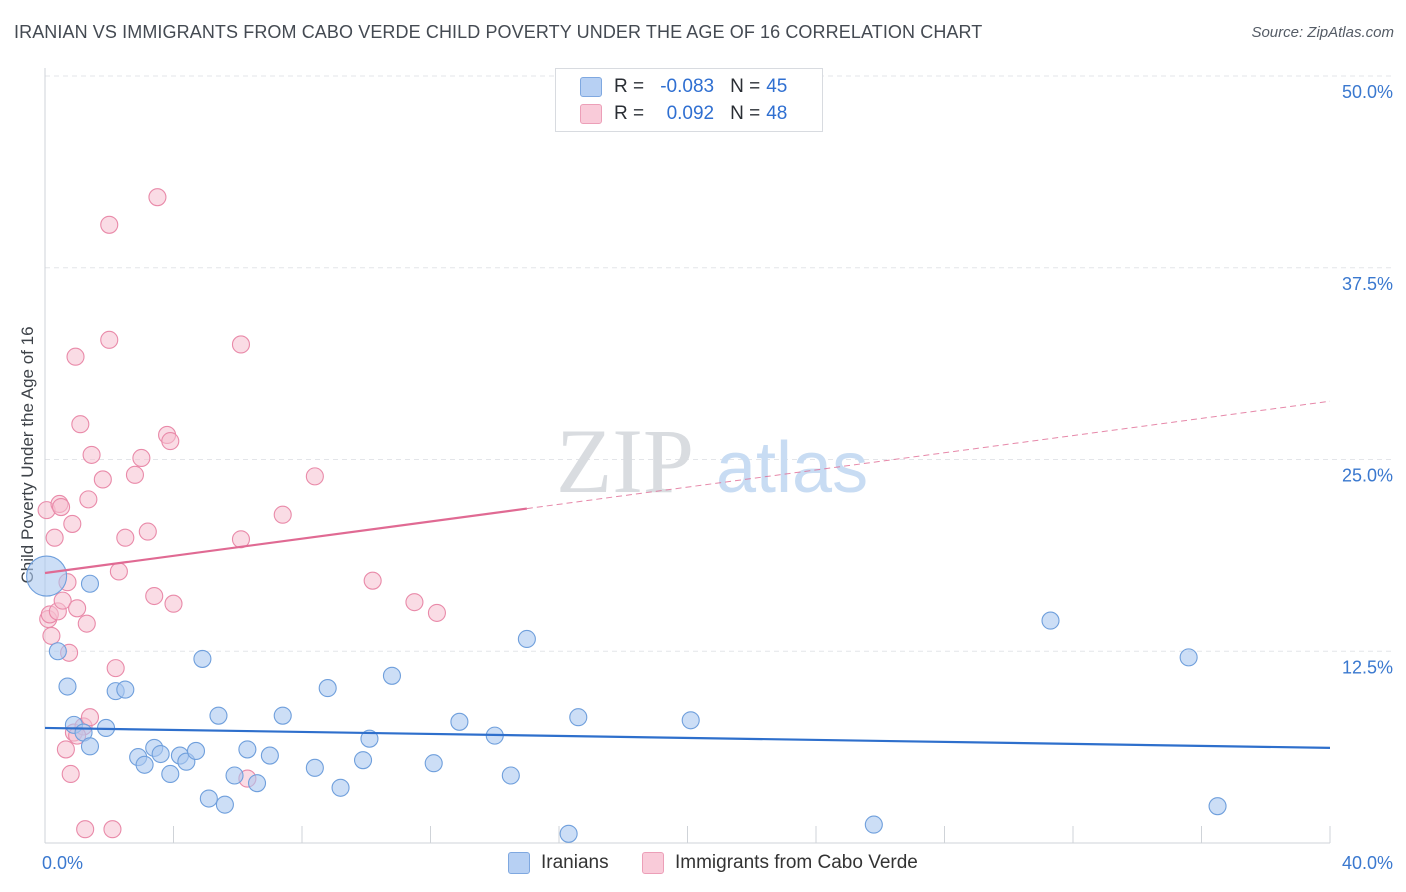 This screenshot has height=892, width=1406. What do you see at coordinates (625, 461) in the screenshot?
I see `watermark-zip: ZIP` at bounding box center [625, 461].